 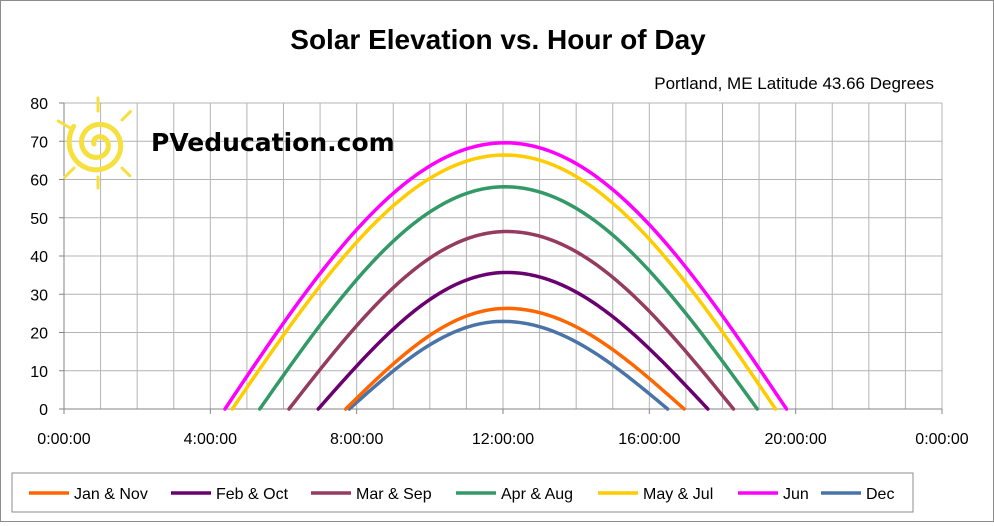 I want to click on legend-label-jan-nov: Jan & Nov, so click(x=111, y=494).